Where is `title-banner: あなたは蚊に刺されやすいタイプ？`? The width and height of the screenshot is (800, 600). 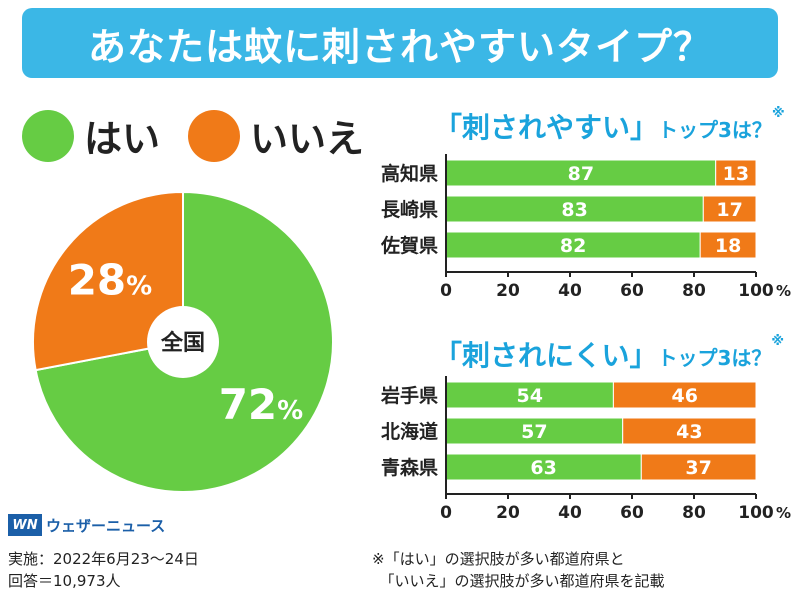 title-banner: あなたは蚊に刺されやすいタイプ？ is located at coordinates (400, 43).